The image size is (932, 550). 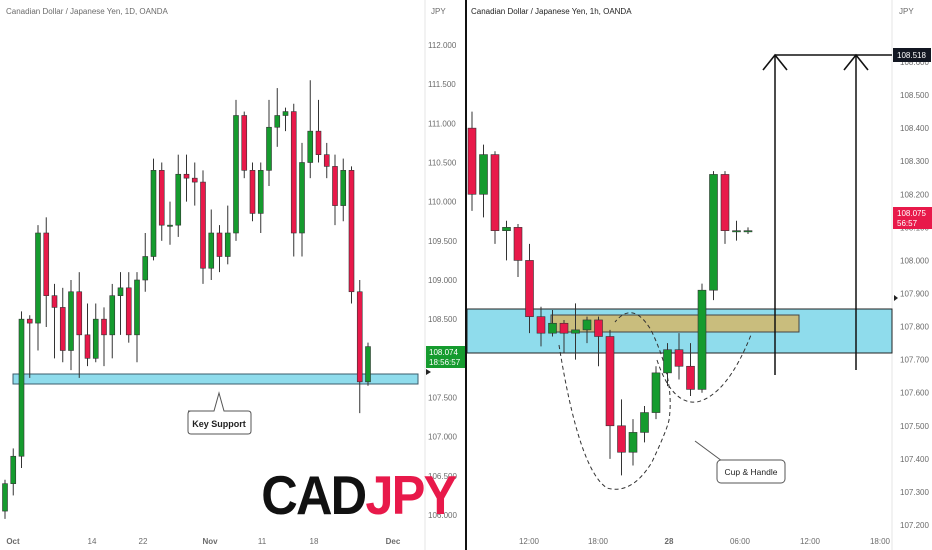 I want to click on y-tick-label: 107.500, so click(x=442, y=398).